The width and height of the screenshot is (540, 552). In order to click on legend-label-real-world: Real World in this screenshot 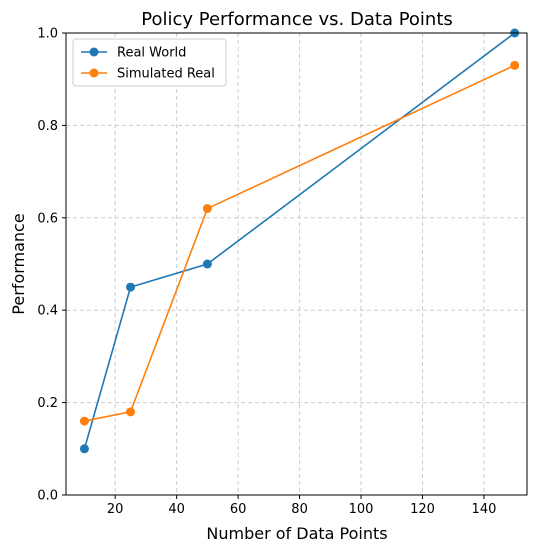, I will do `click(151, 53)`.